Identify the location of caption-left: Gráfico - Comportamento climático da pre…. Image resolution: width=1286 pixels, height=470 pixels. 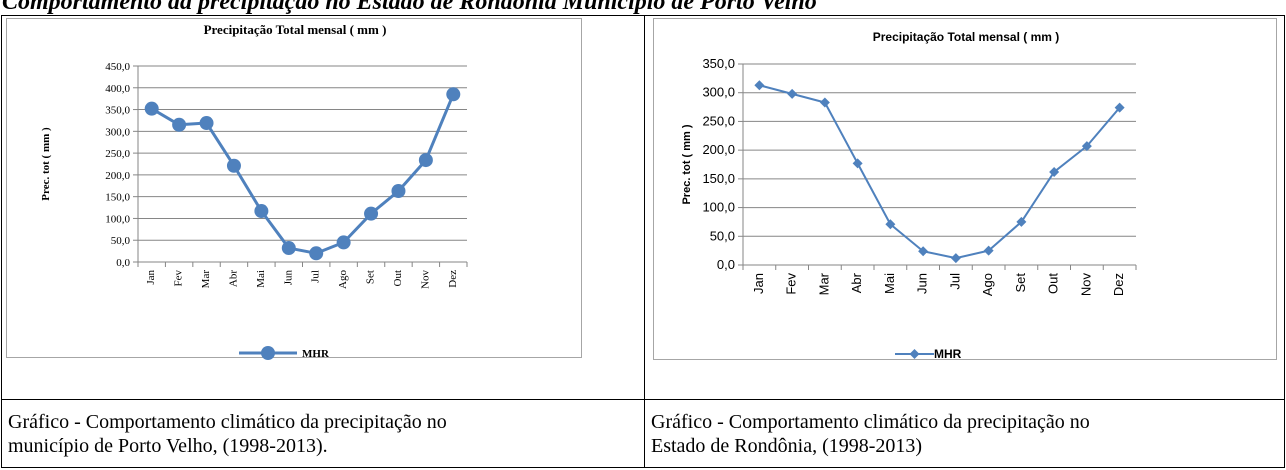
(323, 433).